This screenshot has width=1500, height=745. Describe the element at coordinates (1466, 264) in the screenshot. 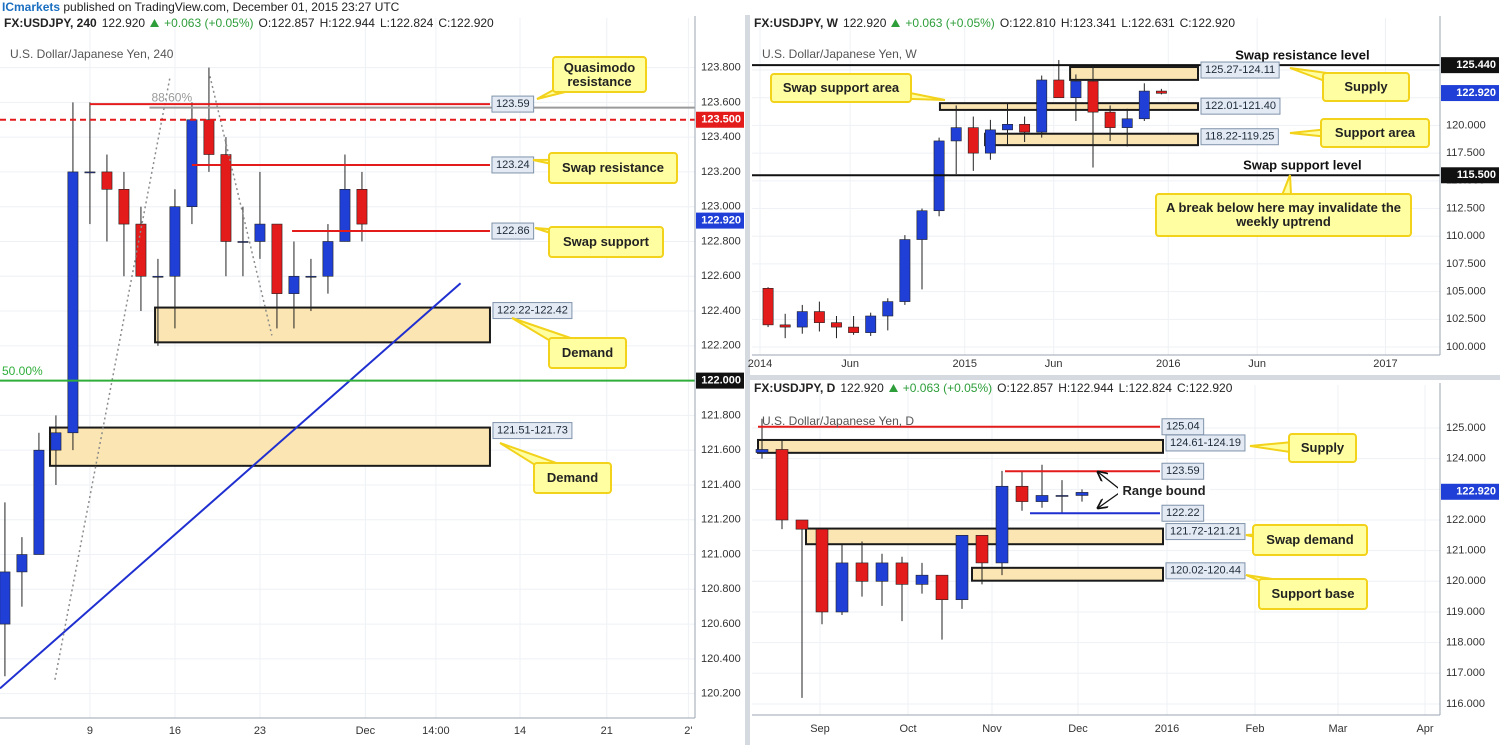

I see `y-tick-label: 107.500` at that location.